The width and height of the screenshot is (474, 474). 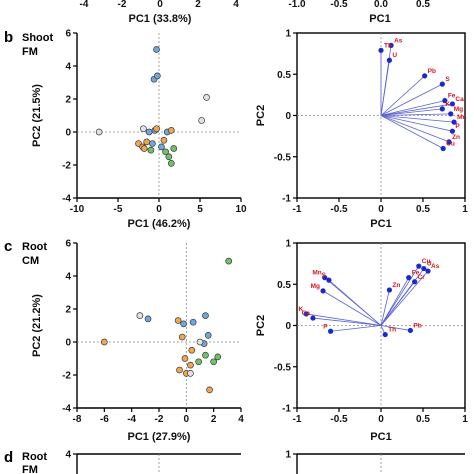 What do you see at coordinates (8, 457) in the screenshot?
I see `panel-letter-d: d` at bounding box center [8, 457].